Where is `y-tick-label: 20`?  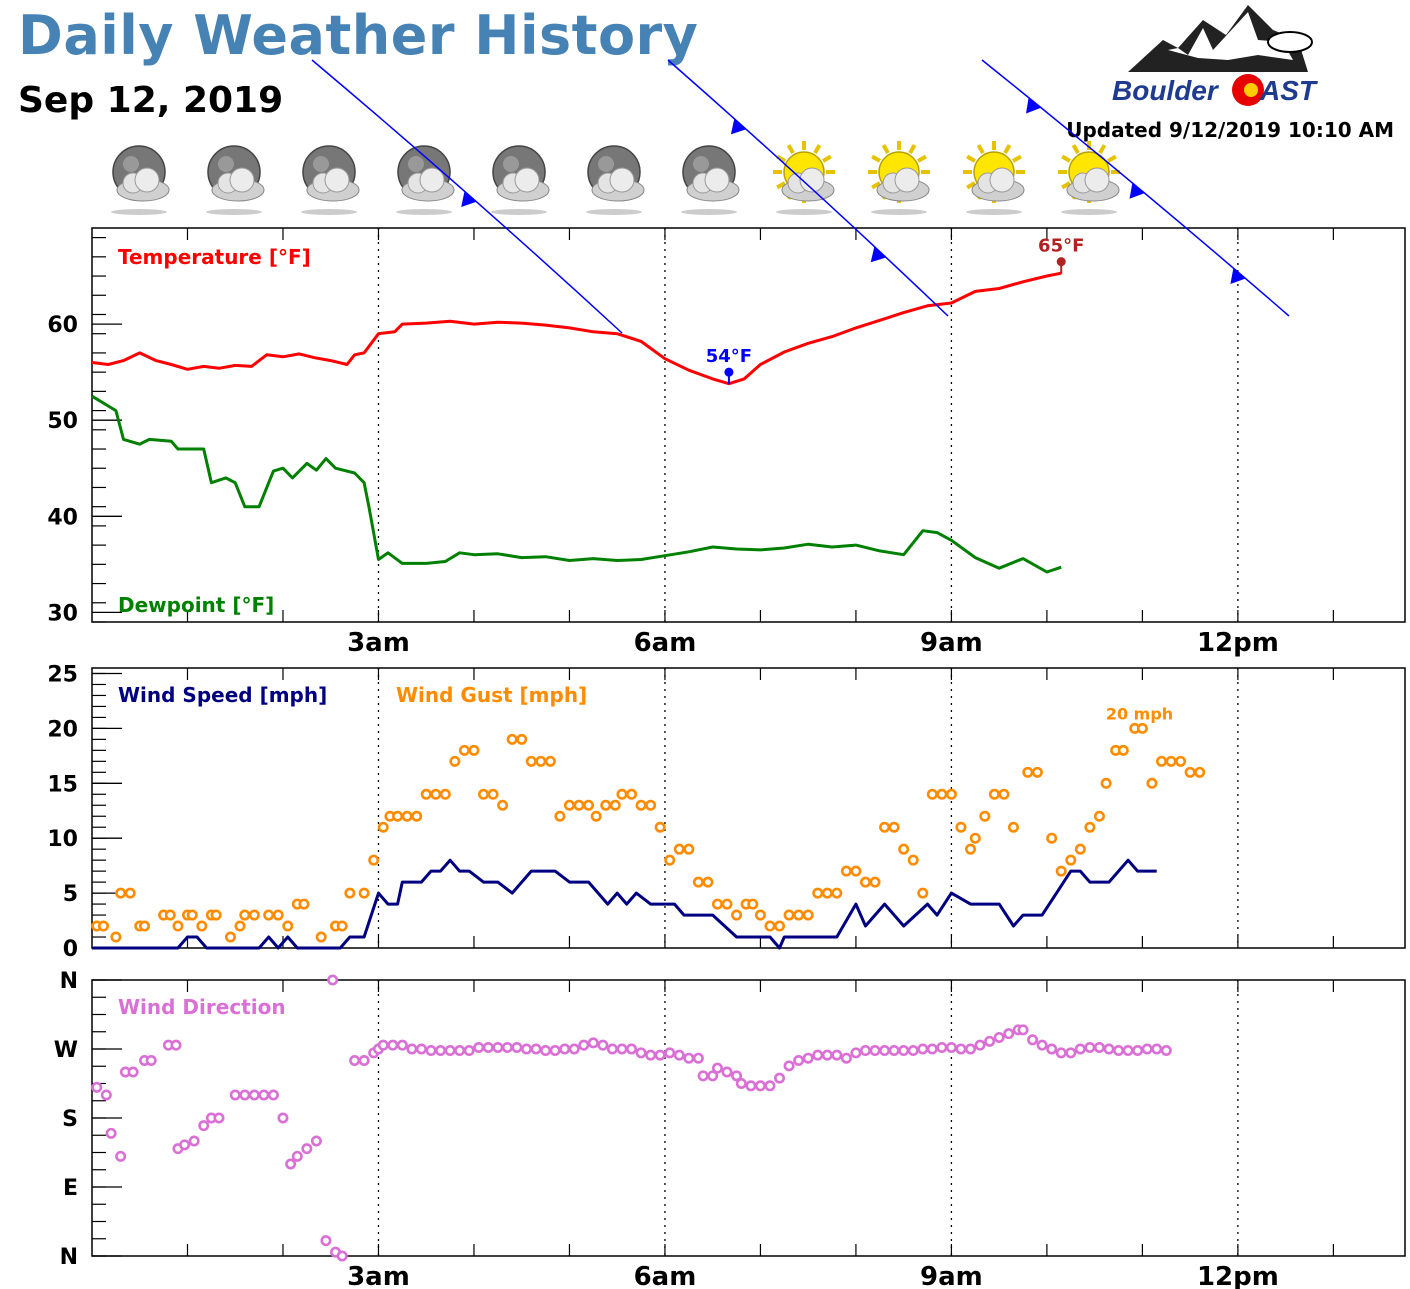
y-tick-label: 20 is located at coordinates (62, 729).